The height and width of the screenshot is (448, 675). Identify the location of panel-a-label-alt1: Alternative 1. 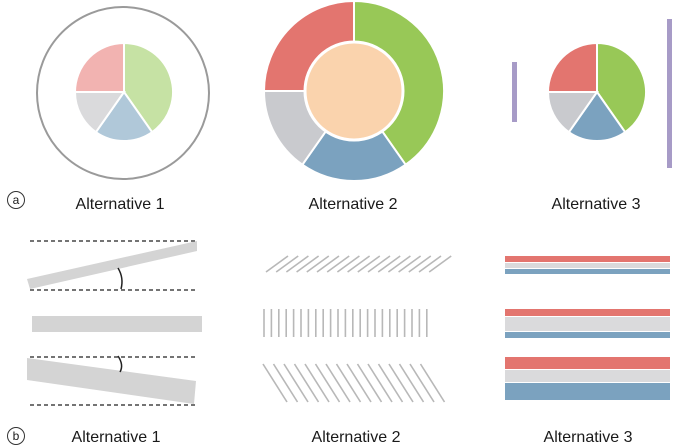
(120, 204).